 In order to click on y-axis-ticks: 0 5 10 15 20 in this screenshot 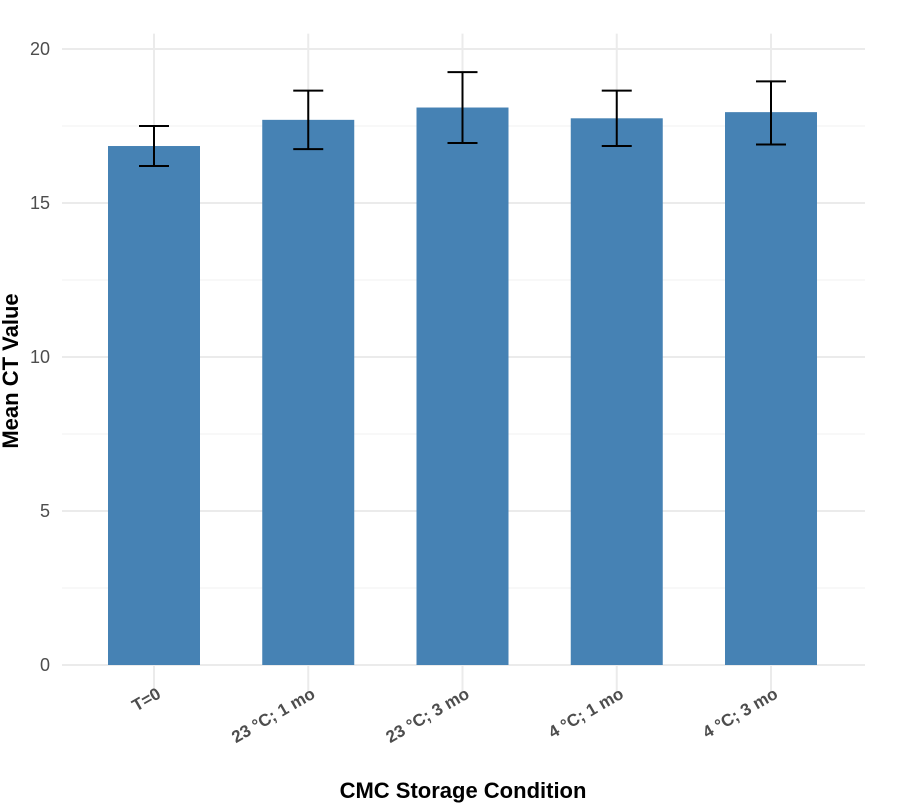, I will do `click(40, 357)`.